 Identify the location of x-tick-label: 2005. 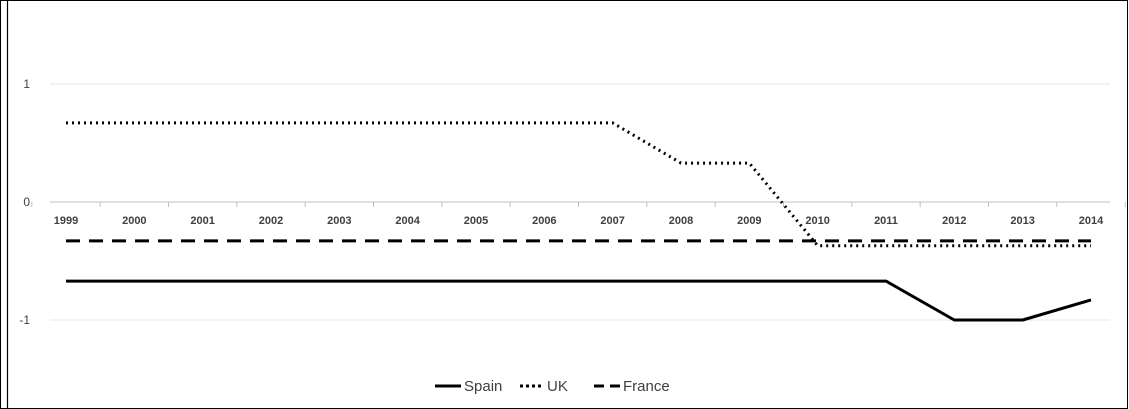
(476, 221).